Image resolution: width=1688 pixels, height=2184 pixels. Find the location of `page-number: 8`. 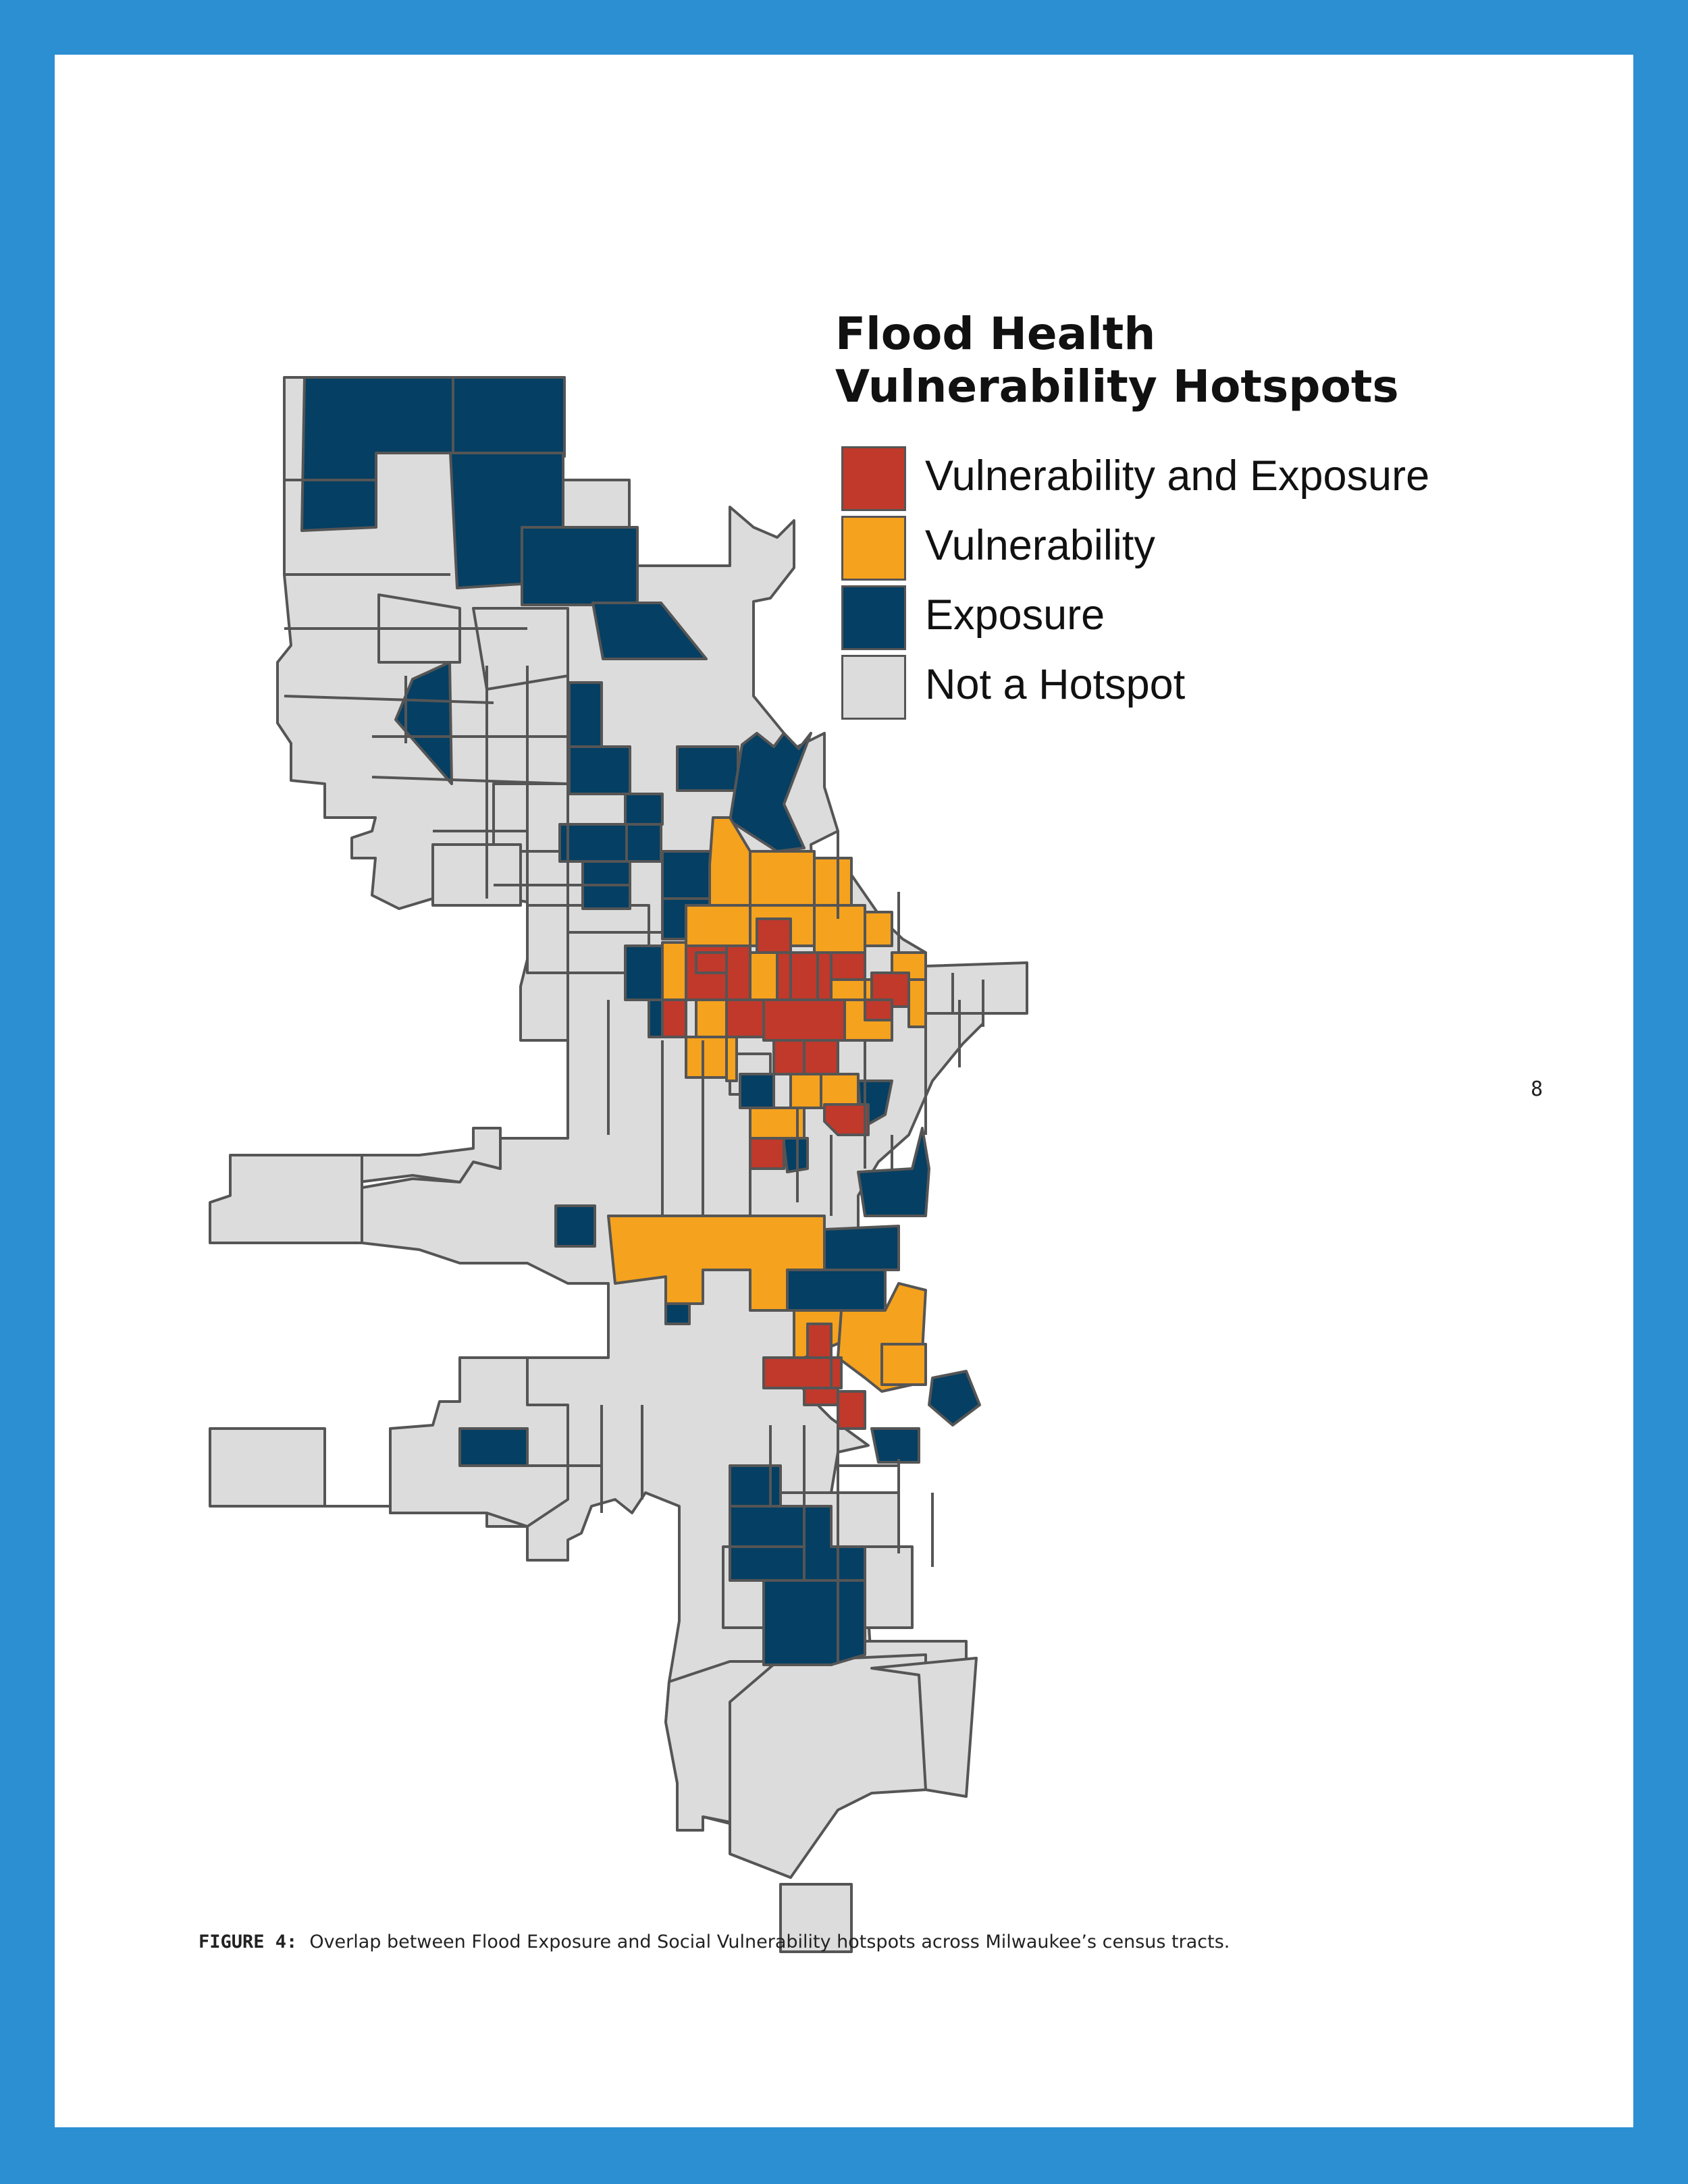

page-number: 8 is located at coordinates (1538, 1089).